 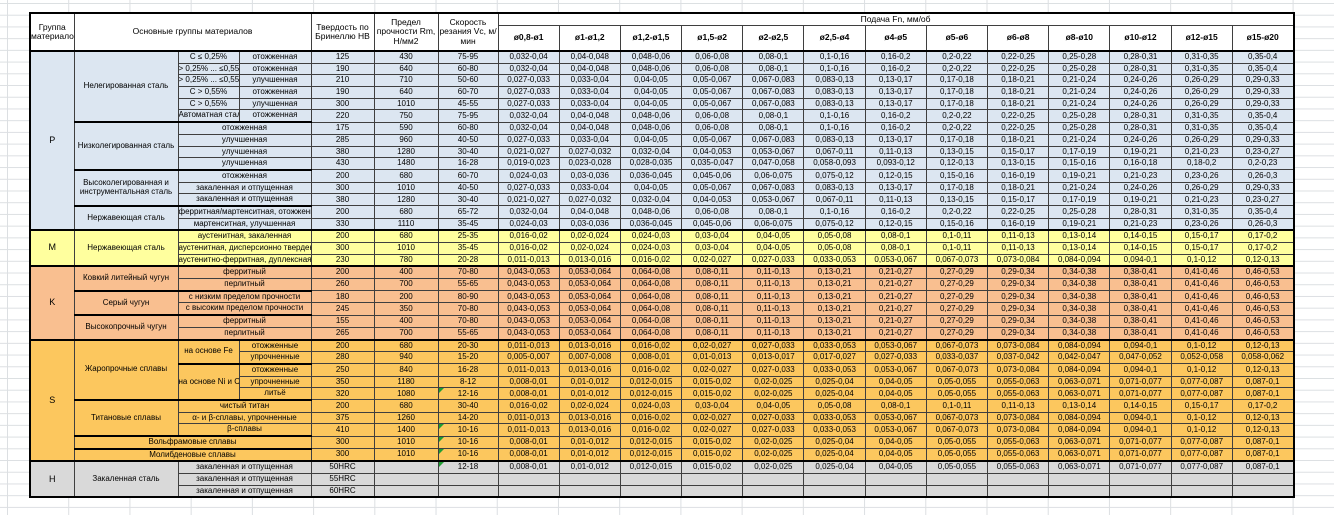 What do you see at coordinates (712, 164) in the screenshot?
I see `feed-value-cell: 0,035-0,047` at bounding box center [712, 164].